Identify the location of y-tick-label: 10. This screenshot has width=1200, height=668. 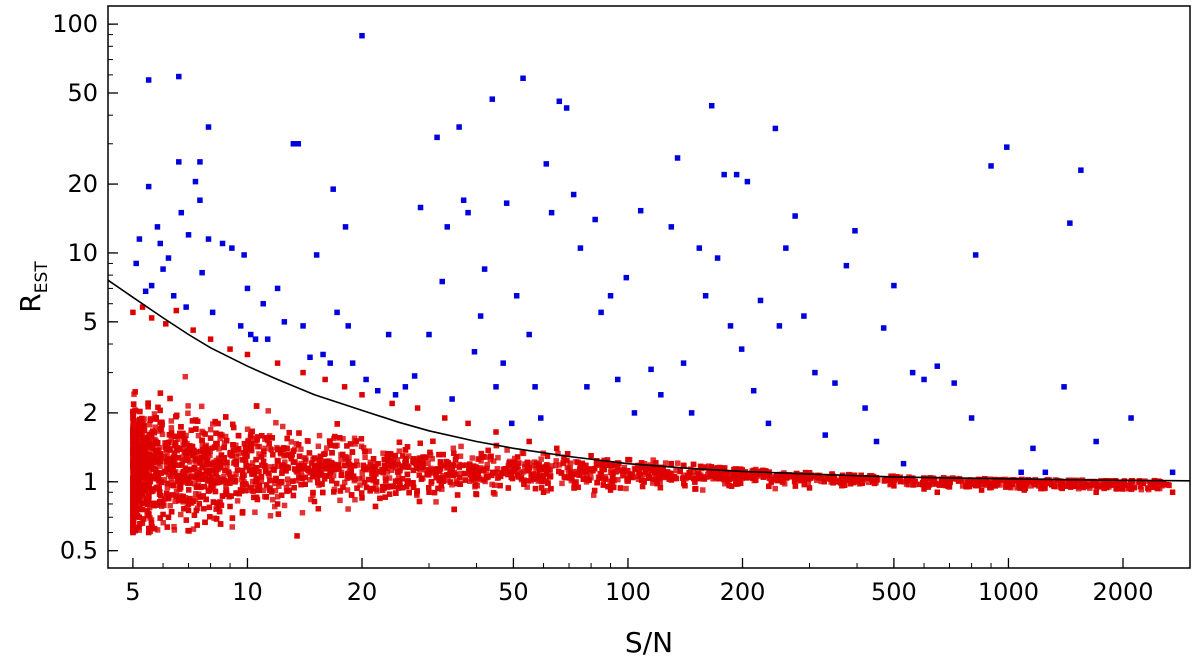
(82, 253).